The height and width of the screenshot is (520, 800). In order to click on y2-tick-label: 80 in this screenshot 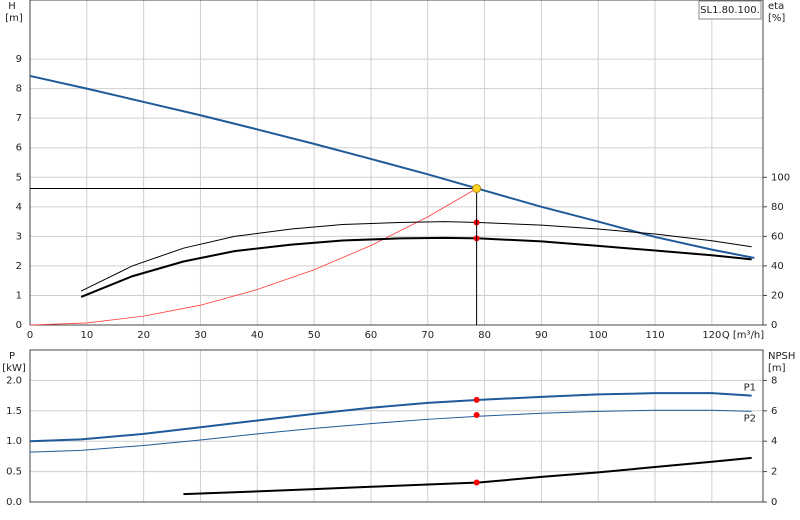, I will do `click(777, 207)`.